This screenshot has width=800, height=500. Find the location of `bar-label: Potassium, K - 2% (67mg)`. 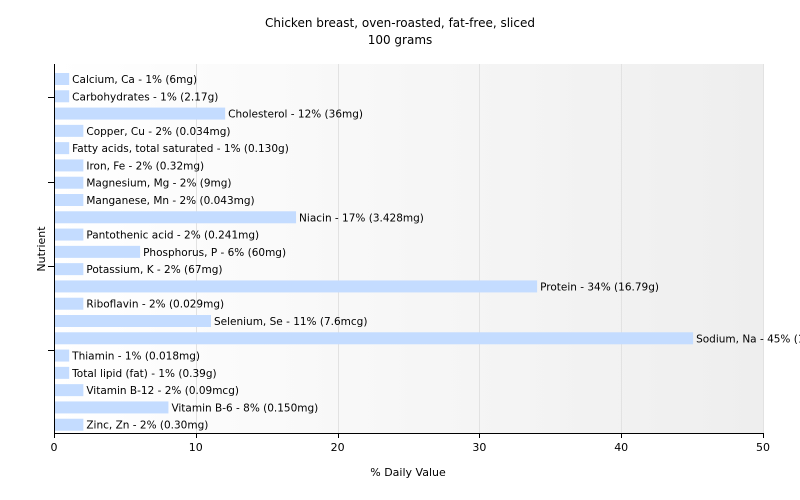

bar-label: Potassium, K - 2% (67mg) is located at coordinates (154, 270).